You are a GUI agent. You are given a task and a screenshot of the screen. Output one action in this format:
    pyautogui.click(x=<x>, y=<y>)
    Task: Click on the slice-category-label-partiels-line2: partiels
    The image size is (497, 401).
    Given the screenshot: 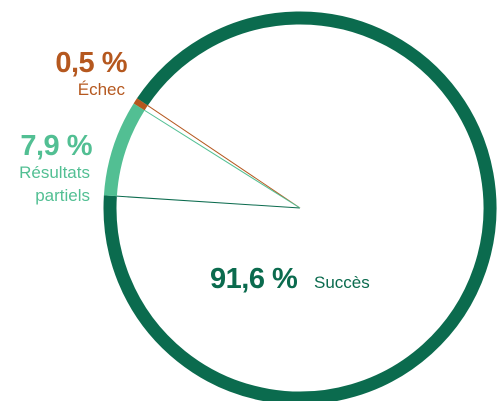 What is the action you would take?
    pyautogui.click(x=62, y=195)
    